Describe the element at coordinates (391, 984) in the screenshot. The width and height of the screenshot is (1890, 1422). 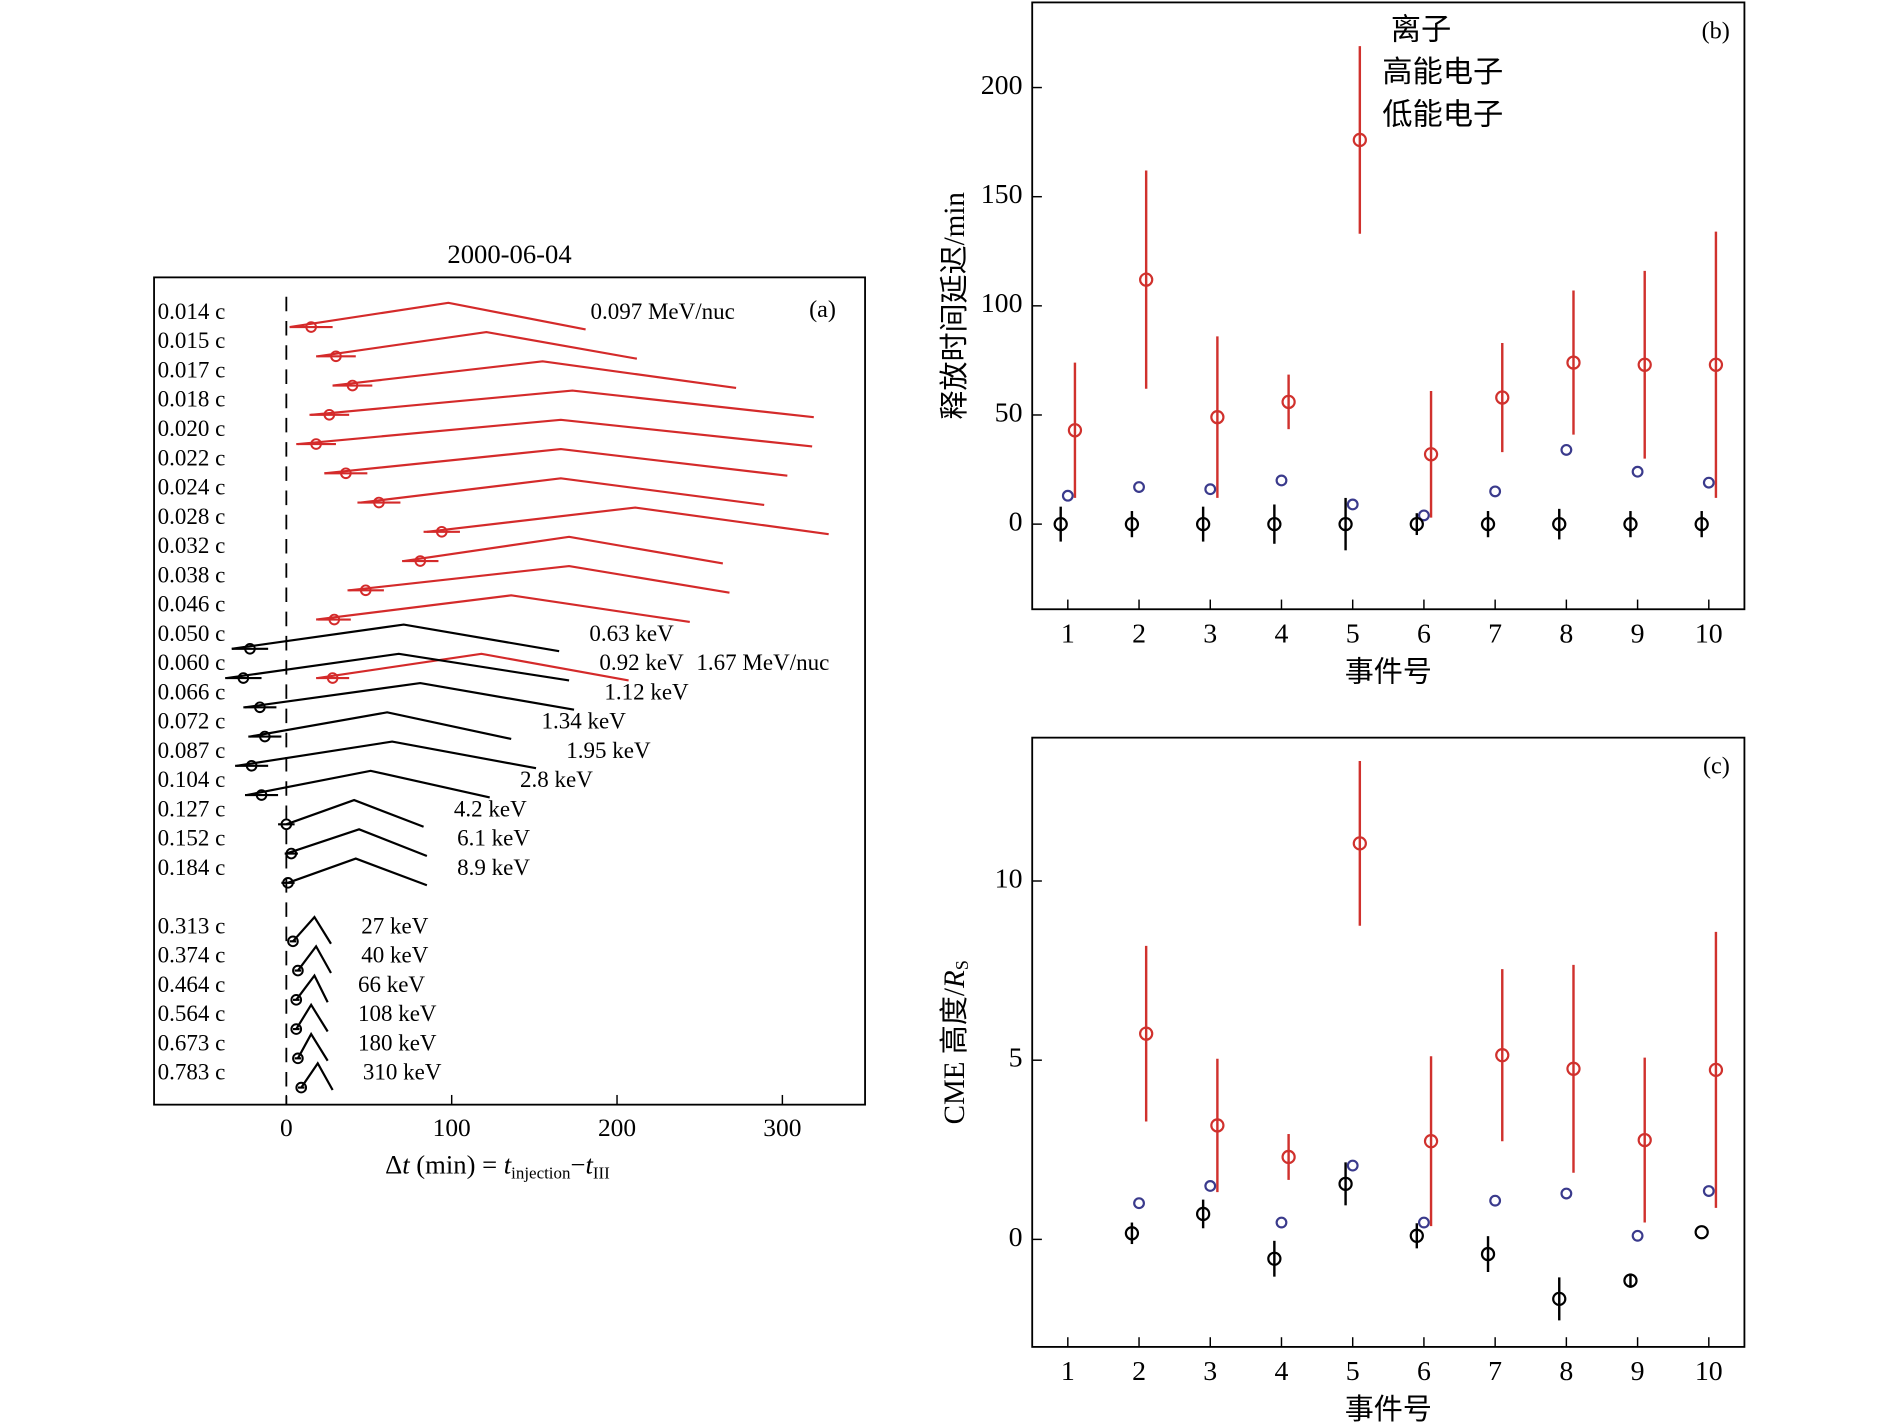
I see `energy-label: 66 keV` at that location.